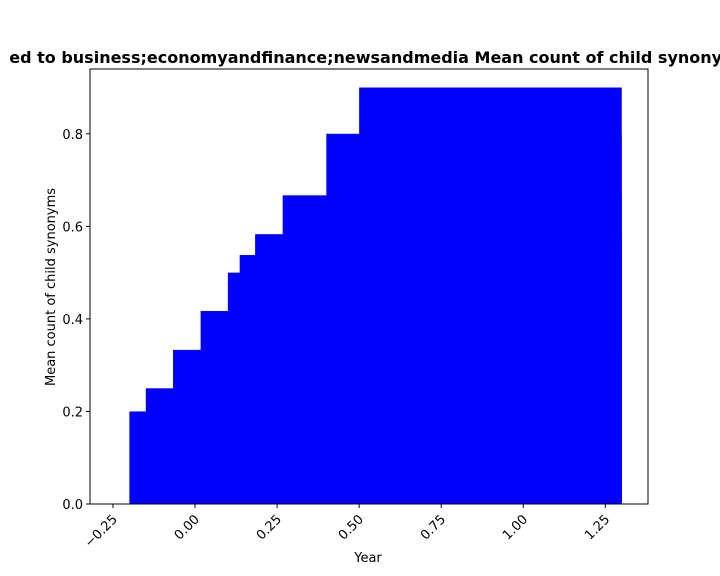 This screenshot has height=576, width=720. What do you see at coordinates (72, 505) in the screenshot?
I see `y-tick-label: 0.0` at bounding box center [72, 505].